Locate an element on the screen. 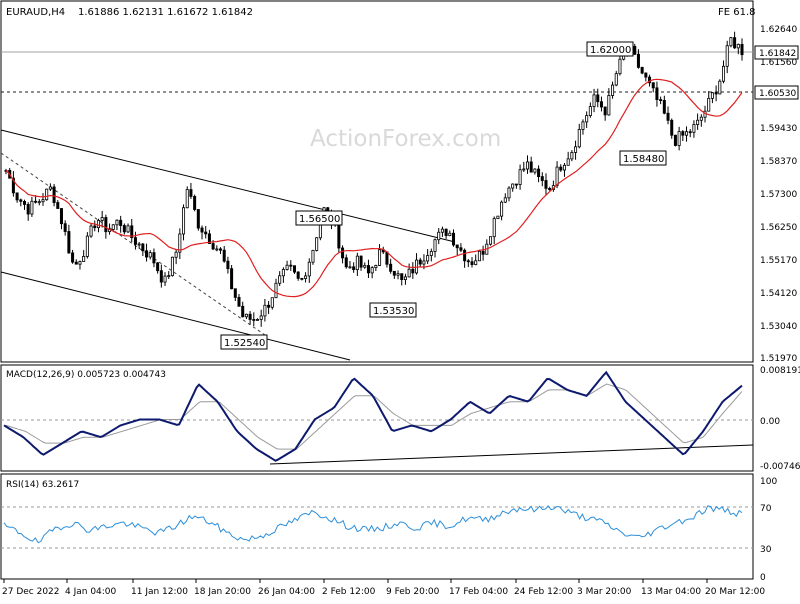 The width and height of the screenshot is (800, 604). time-tick-label: 9 Feb 20:00 is located at coordinates (413, 592).